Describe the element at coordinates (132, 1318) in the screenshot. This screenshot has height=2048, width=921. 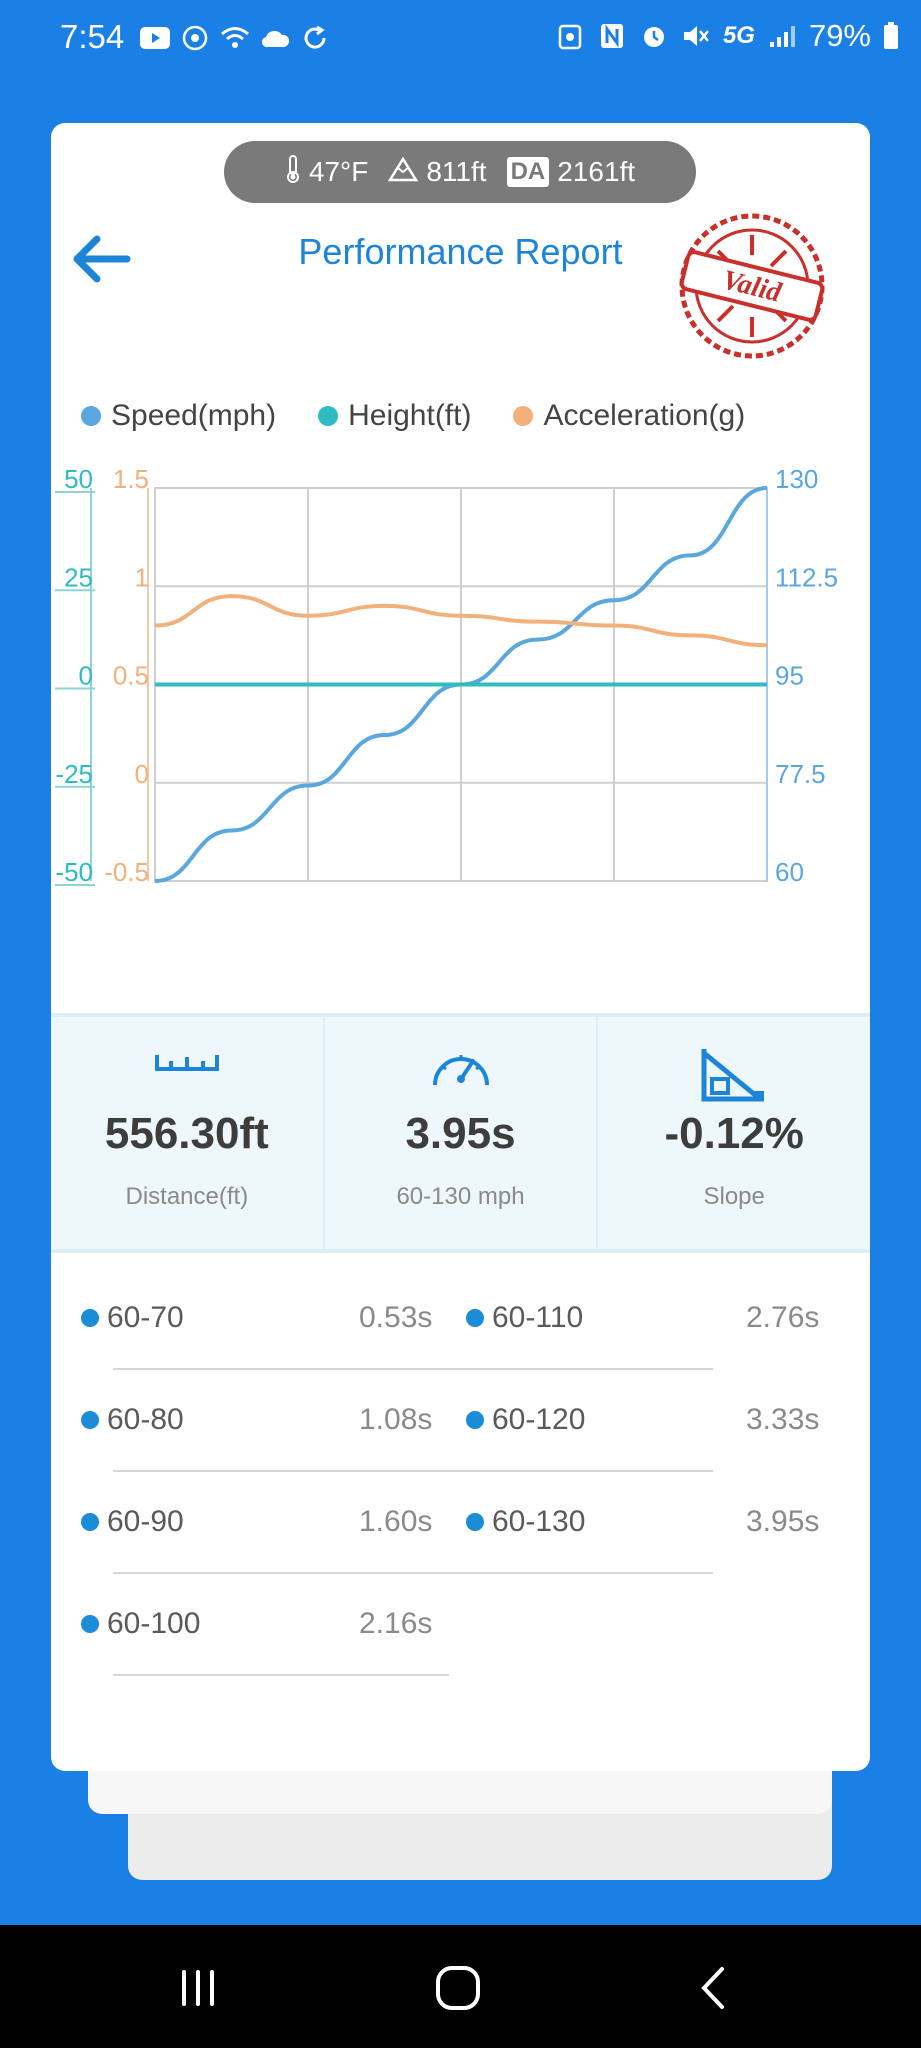
I see `split-label: 60-70` at that location.